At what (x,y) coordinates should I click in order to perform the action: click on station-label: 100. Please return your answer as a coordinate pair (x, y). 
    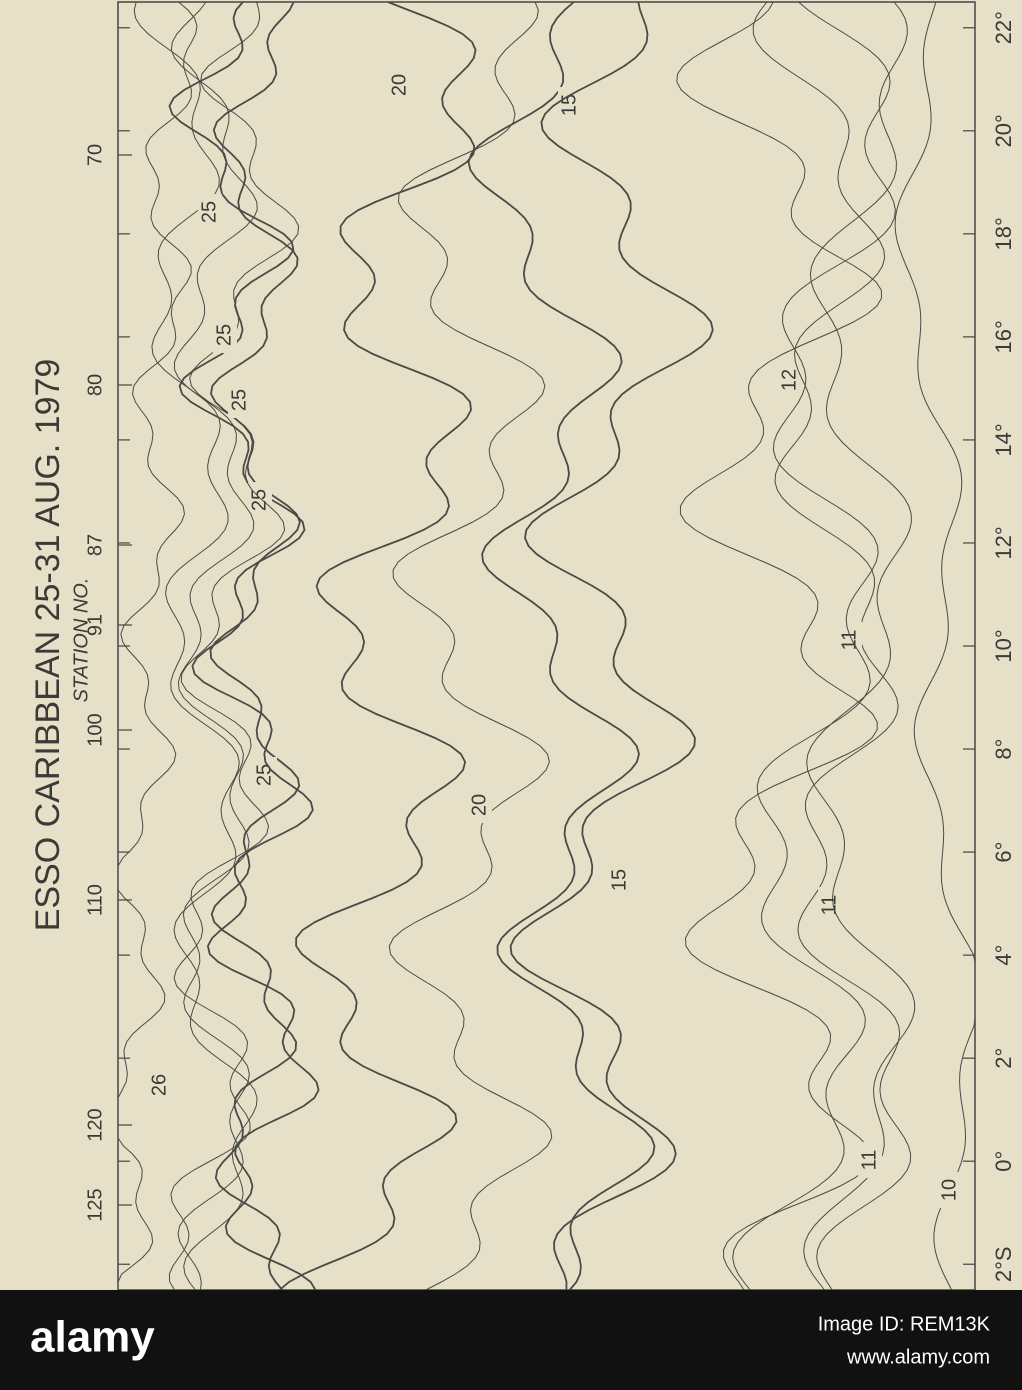
    Looking at the image, I should click on (95, 729).